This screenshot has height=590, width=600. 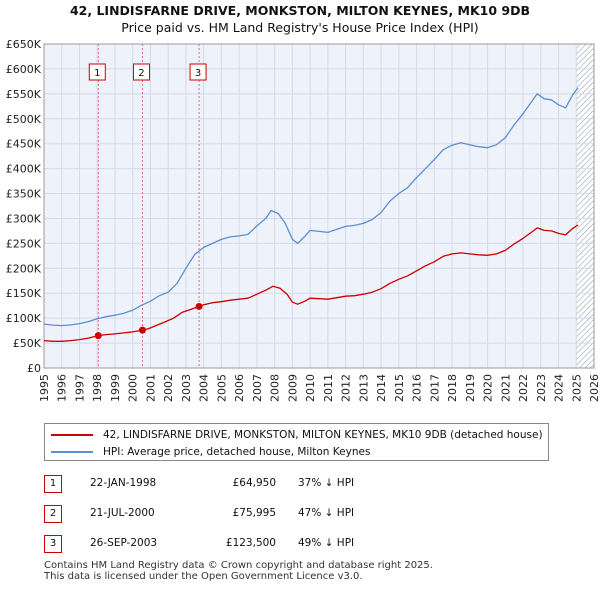 What do you see at coordinates (72, 452) in the screenshot?
I see `legend-swatch-hpi` at bounding box center [72, 452].